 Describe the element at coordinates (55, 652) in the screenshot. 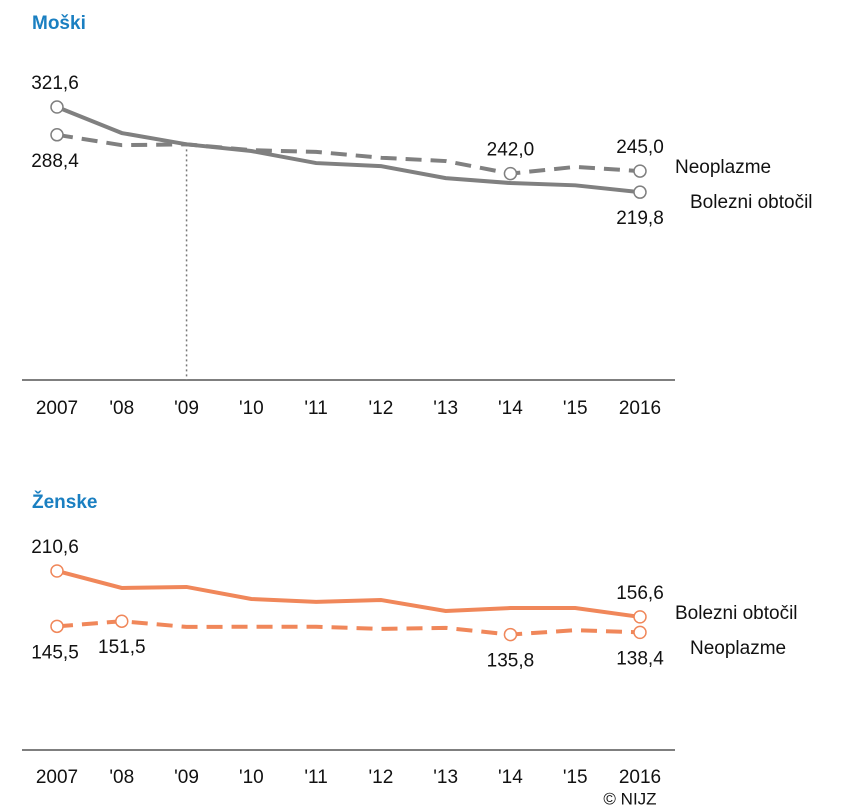

I see `value-label: 145,5` at that location.